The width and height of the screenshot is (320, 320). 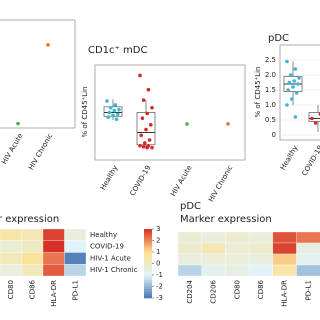 I want to click on column-label: CD80, so click(x=11, y=289).